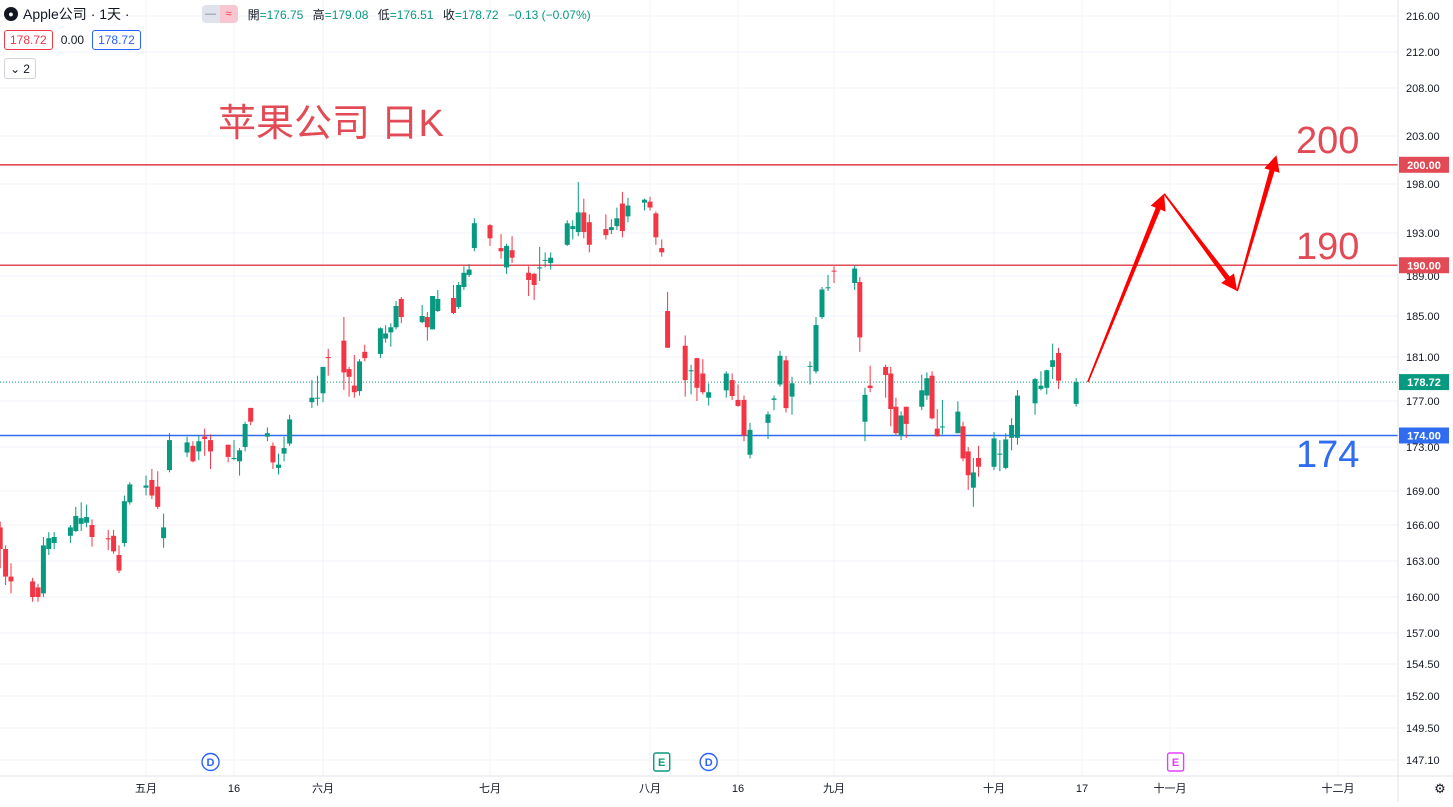  I want to click on title-annotation: 苹果公司 日K, so click(331, 124).